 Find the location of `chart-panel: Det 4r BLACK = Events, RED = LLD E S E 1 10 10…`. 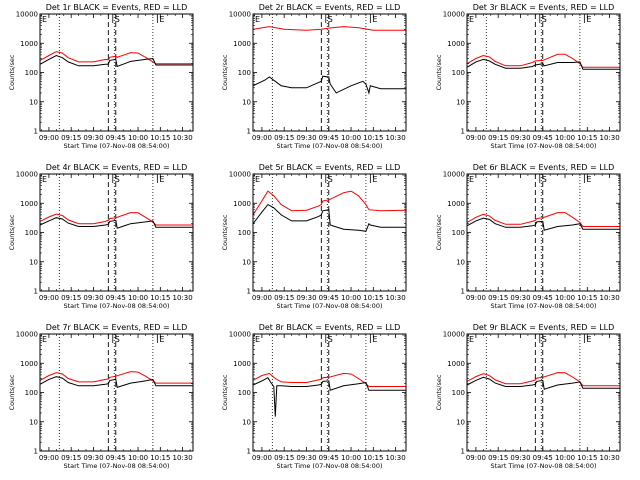

chart-panel: Det 4r BLACK = Events, RED = LLD E S E 1 10 10… is located at coordinates (101, 236).